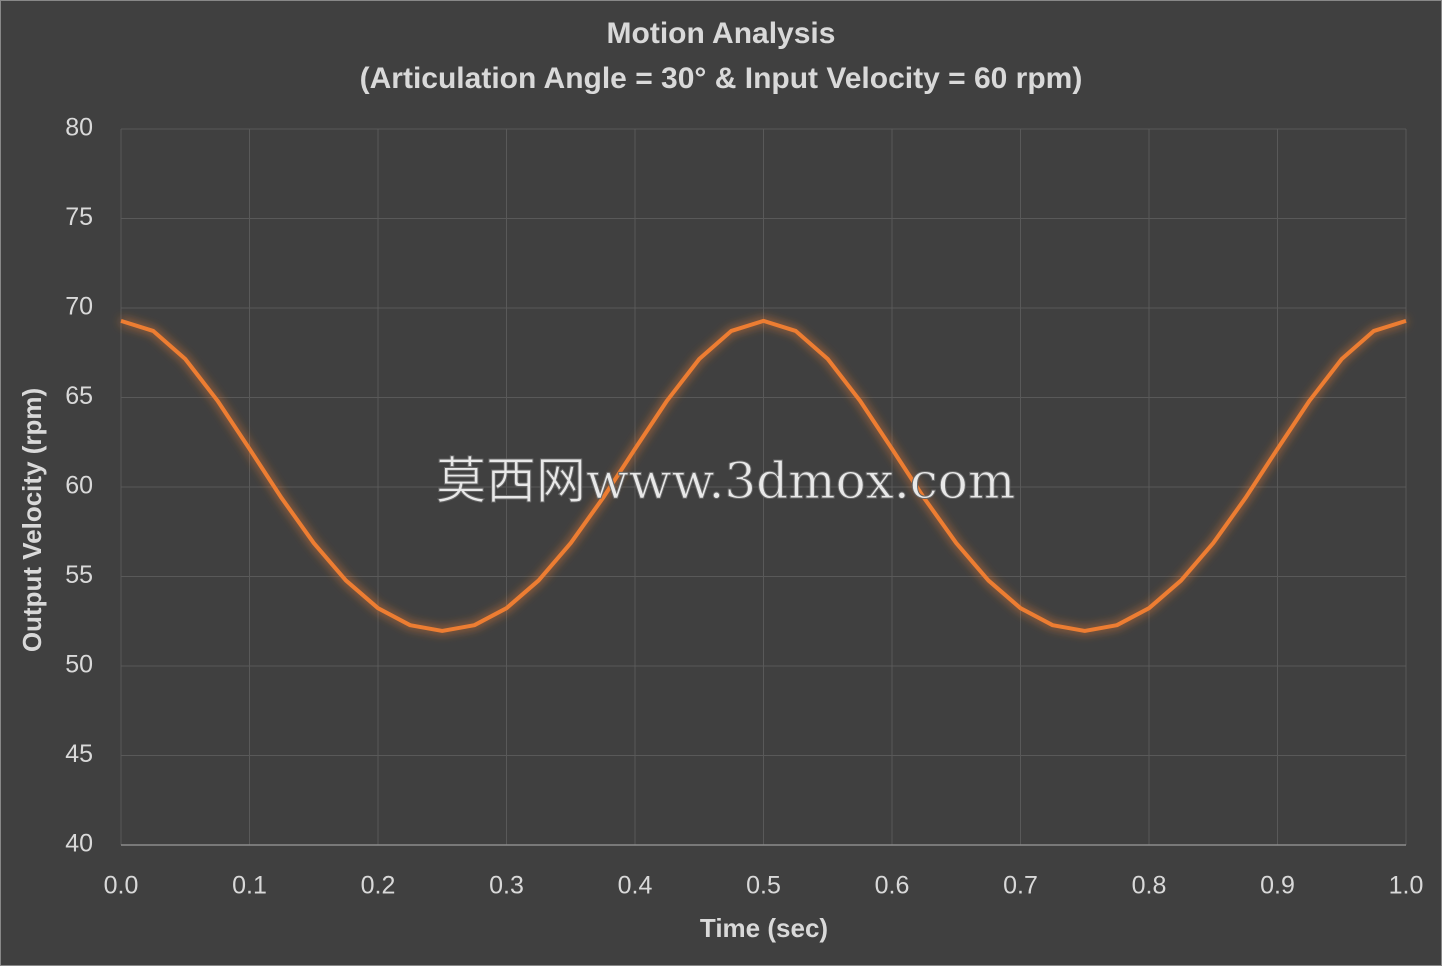 The image size is (1442, 966). Describe the element at coordinates (378, 886) in the screenshot. I see `x-tick-label: 0.2` at that location.